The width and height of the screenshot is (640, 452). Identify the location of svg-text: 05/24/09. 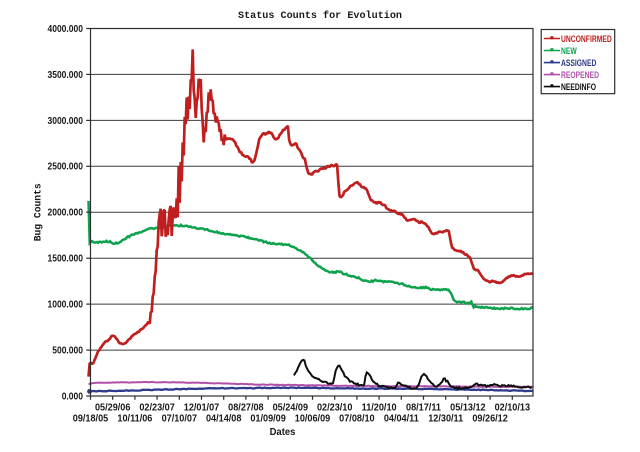
(290, 407).